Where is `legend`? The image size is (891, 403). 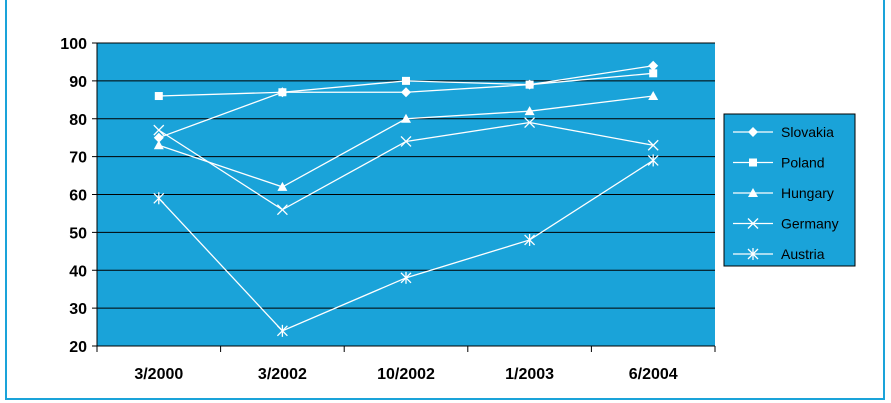 legend is located at coordinates (789, 190).